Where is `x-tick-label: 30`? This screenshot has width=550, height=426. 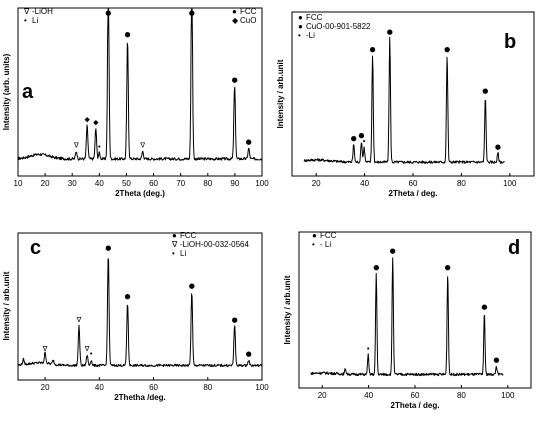
x-tick-label: 30 is located at coordinates (72, 183).